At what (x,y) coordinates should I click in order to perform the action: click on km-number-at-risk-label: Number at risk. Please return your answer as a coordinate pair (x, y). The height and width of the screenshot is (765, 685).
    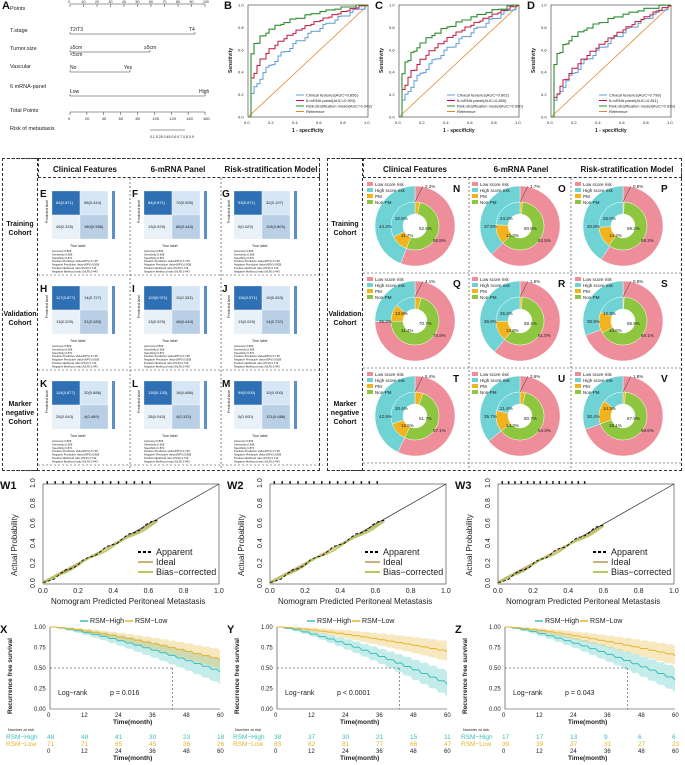
    Looking at the image, I should click on (476, 729).